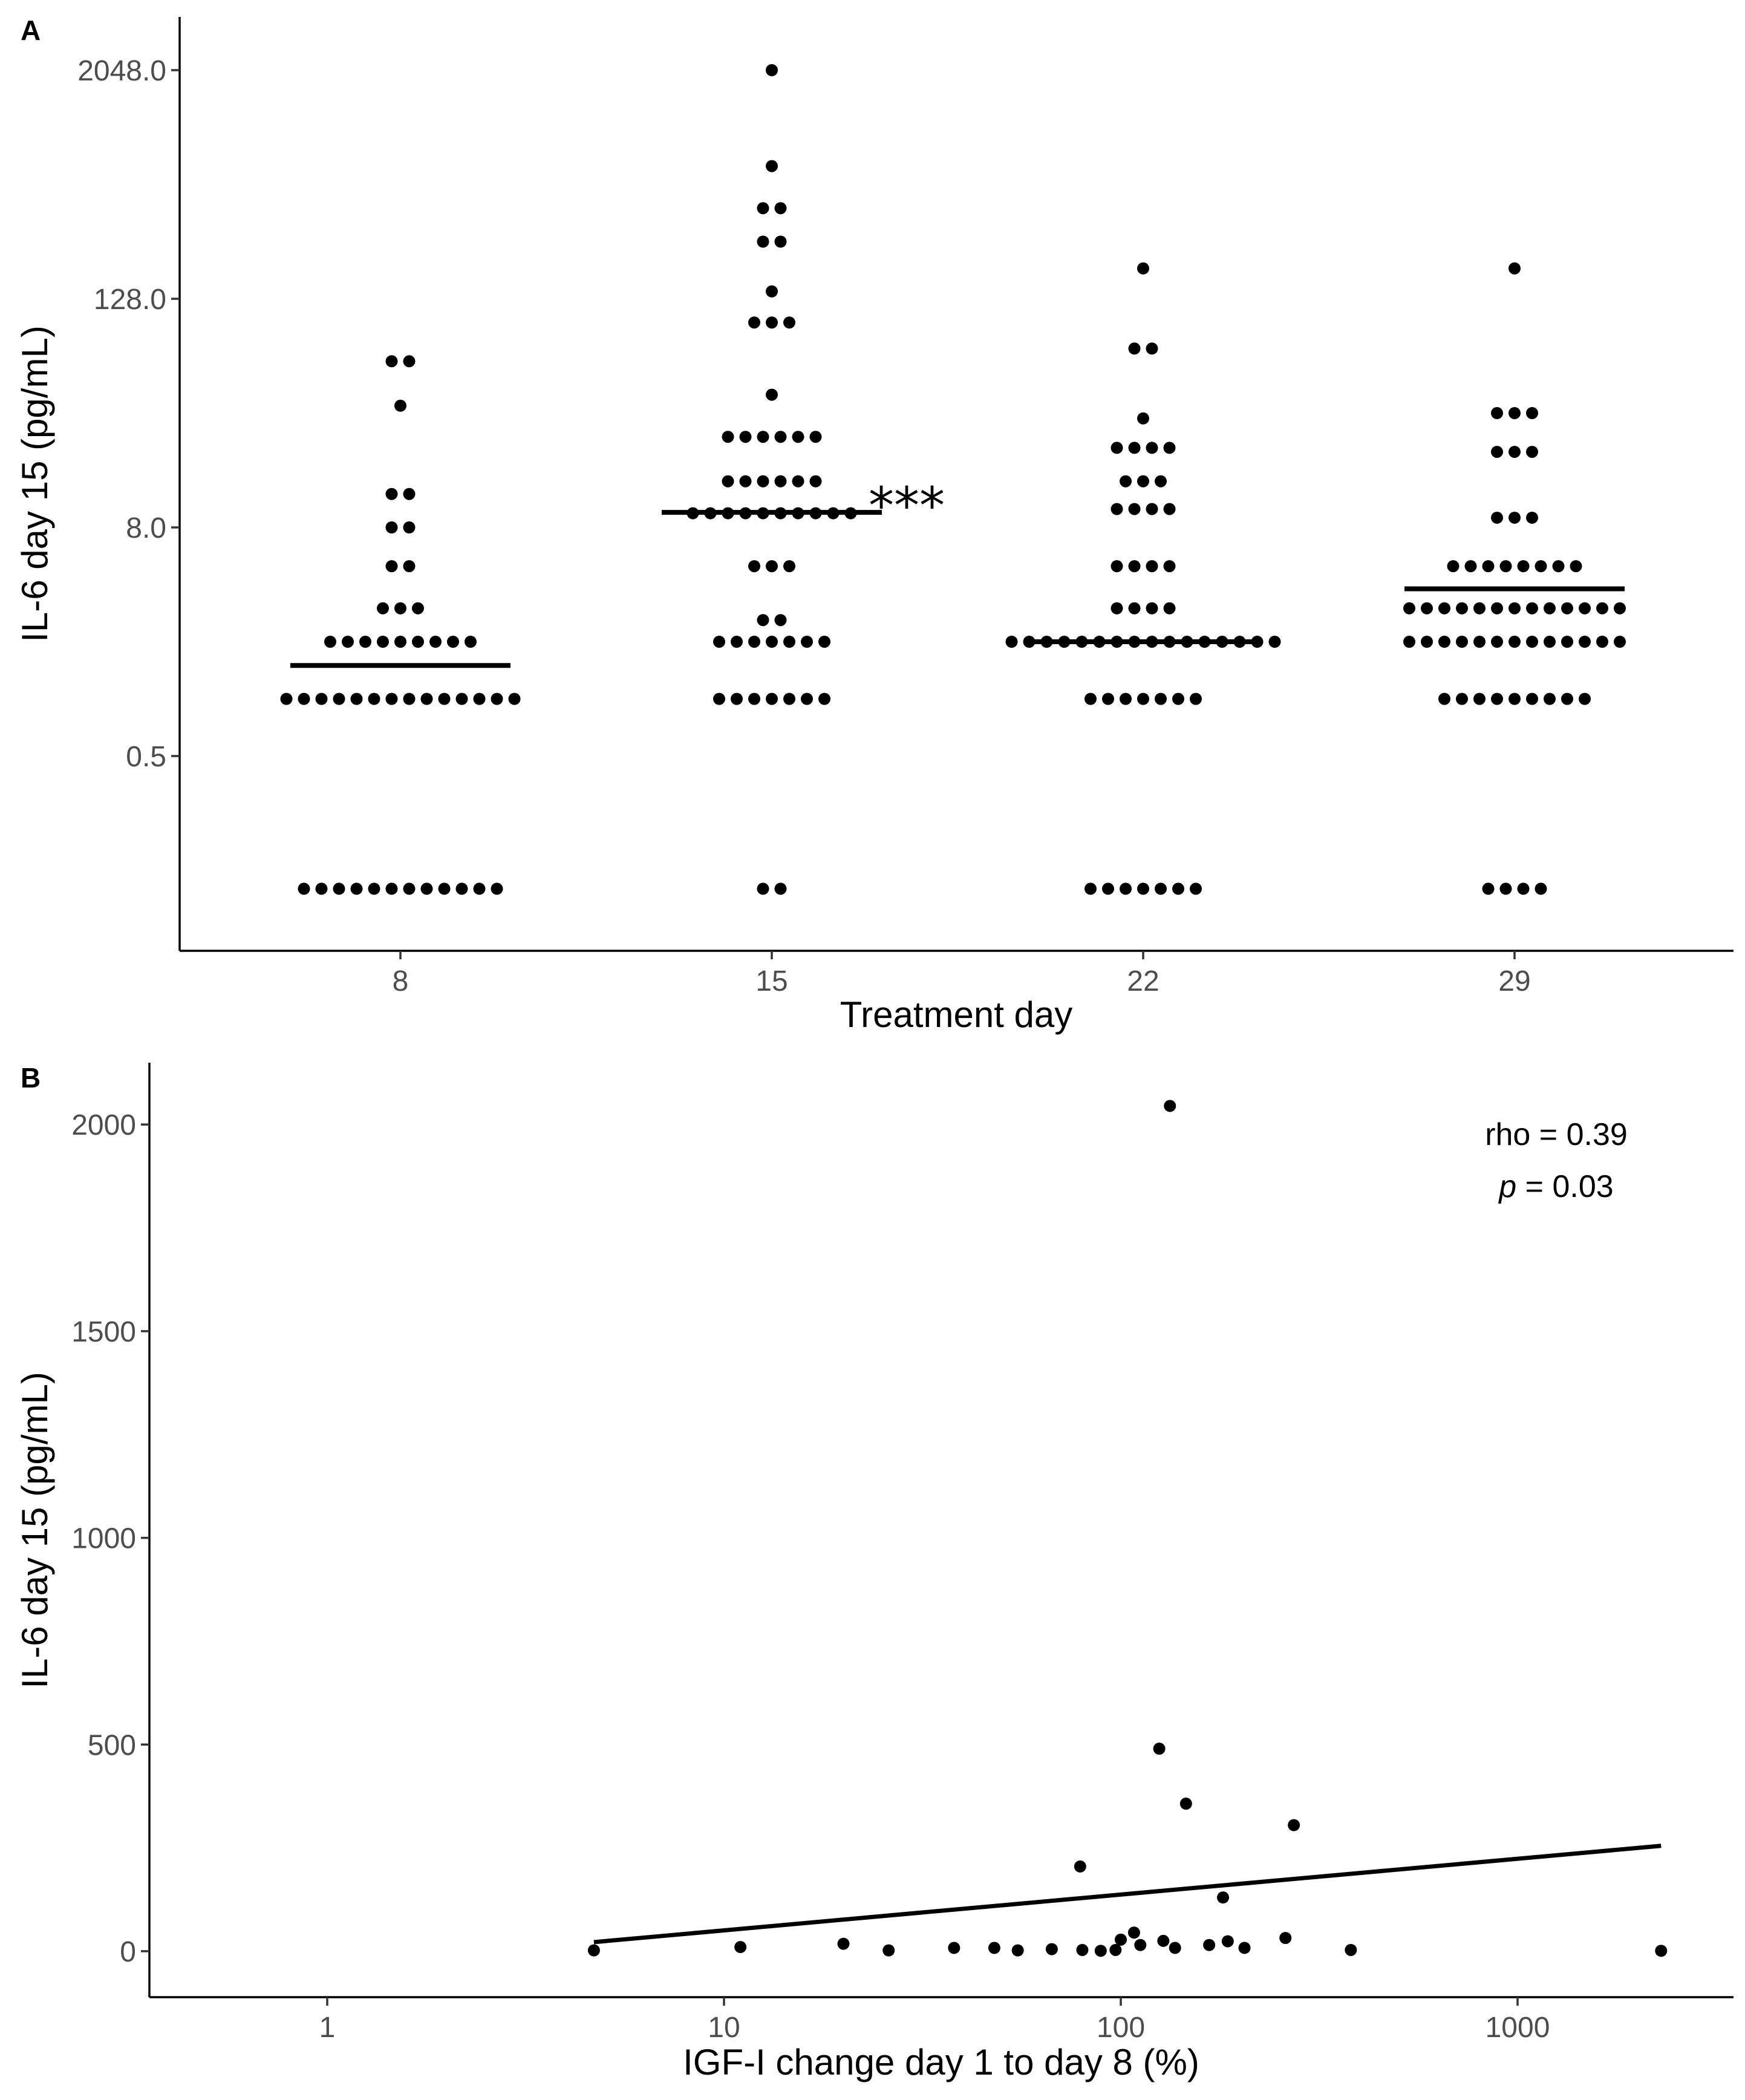 The image size is (1745, 2100). I want to click on x-tick-label: 8, so click(401, 981).